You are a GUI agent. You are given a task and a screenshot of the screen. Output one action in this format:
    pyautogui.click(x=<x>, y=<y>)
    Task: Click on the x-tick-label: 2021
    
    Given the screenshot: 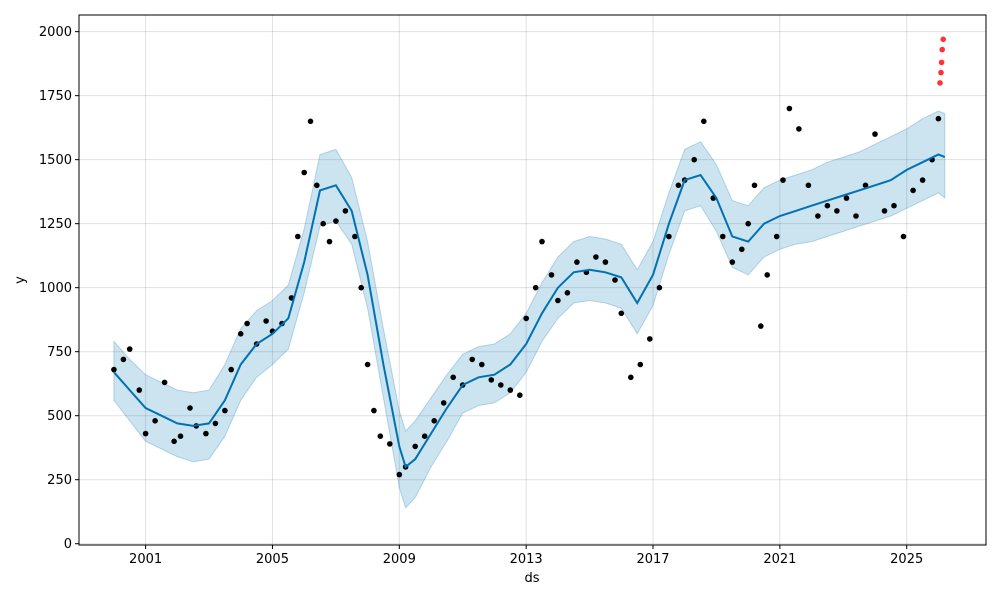 What is the action you would take?
    pyautogui.click(x=779, y=559)
    